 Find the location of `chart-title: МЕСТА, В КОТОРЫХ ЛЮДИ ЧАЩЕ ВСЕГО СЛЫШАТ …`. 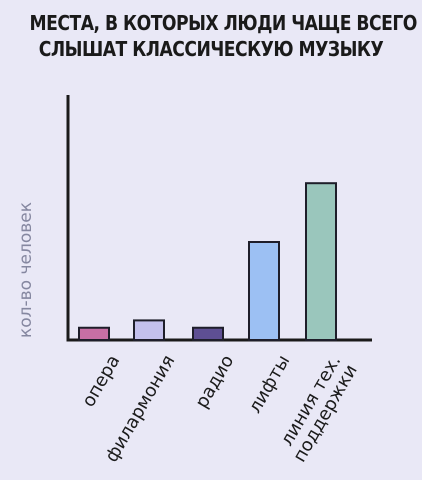

chart-title: МЕСТА, В КОТОРЫХ ЛЮДИ ЧАЩЕ ВСЕГО СЛЫШАТ … is located at coordinates (223, 36).